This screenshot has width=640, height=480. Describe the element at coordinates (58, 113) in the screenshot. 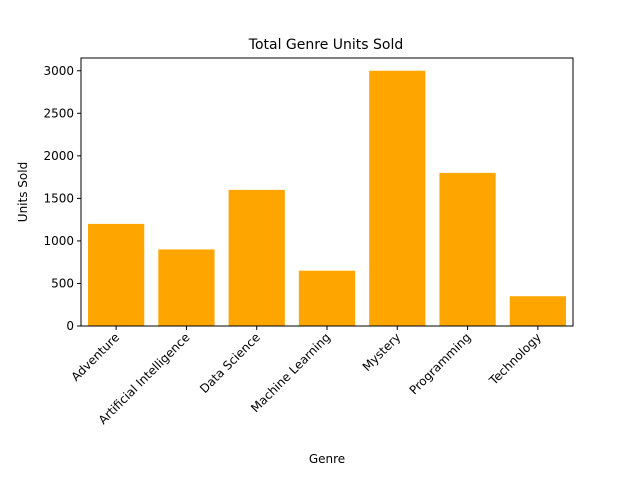

I see `y-tick-label: 2500` at that location.